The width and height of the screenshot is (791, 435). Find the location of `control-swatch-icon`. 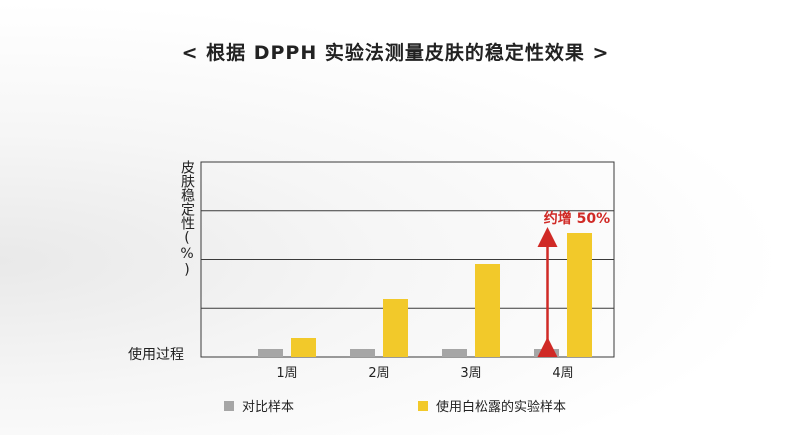

control-swatch-icon is located at coordinates (229, 405).